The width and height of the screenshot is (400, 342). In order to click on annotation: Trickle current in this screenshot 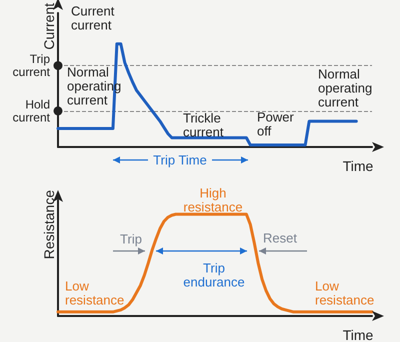, I will do `click(203, 125)`.